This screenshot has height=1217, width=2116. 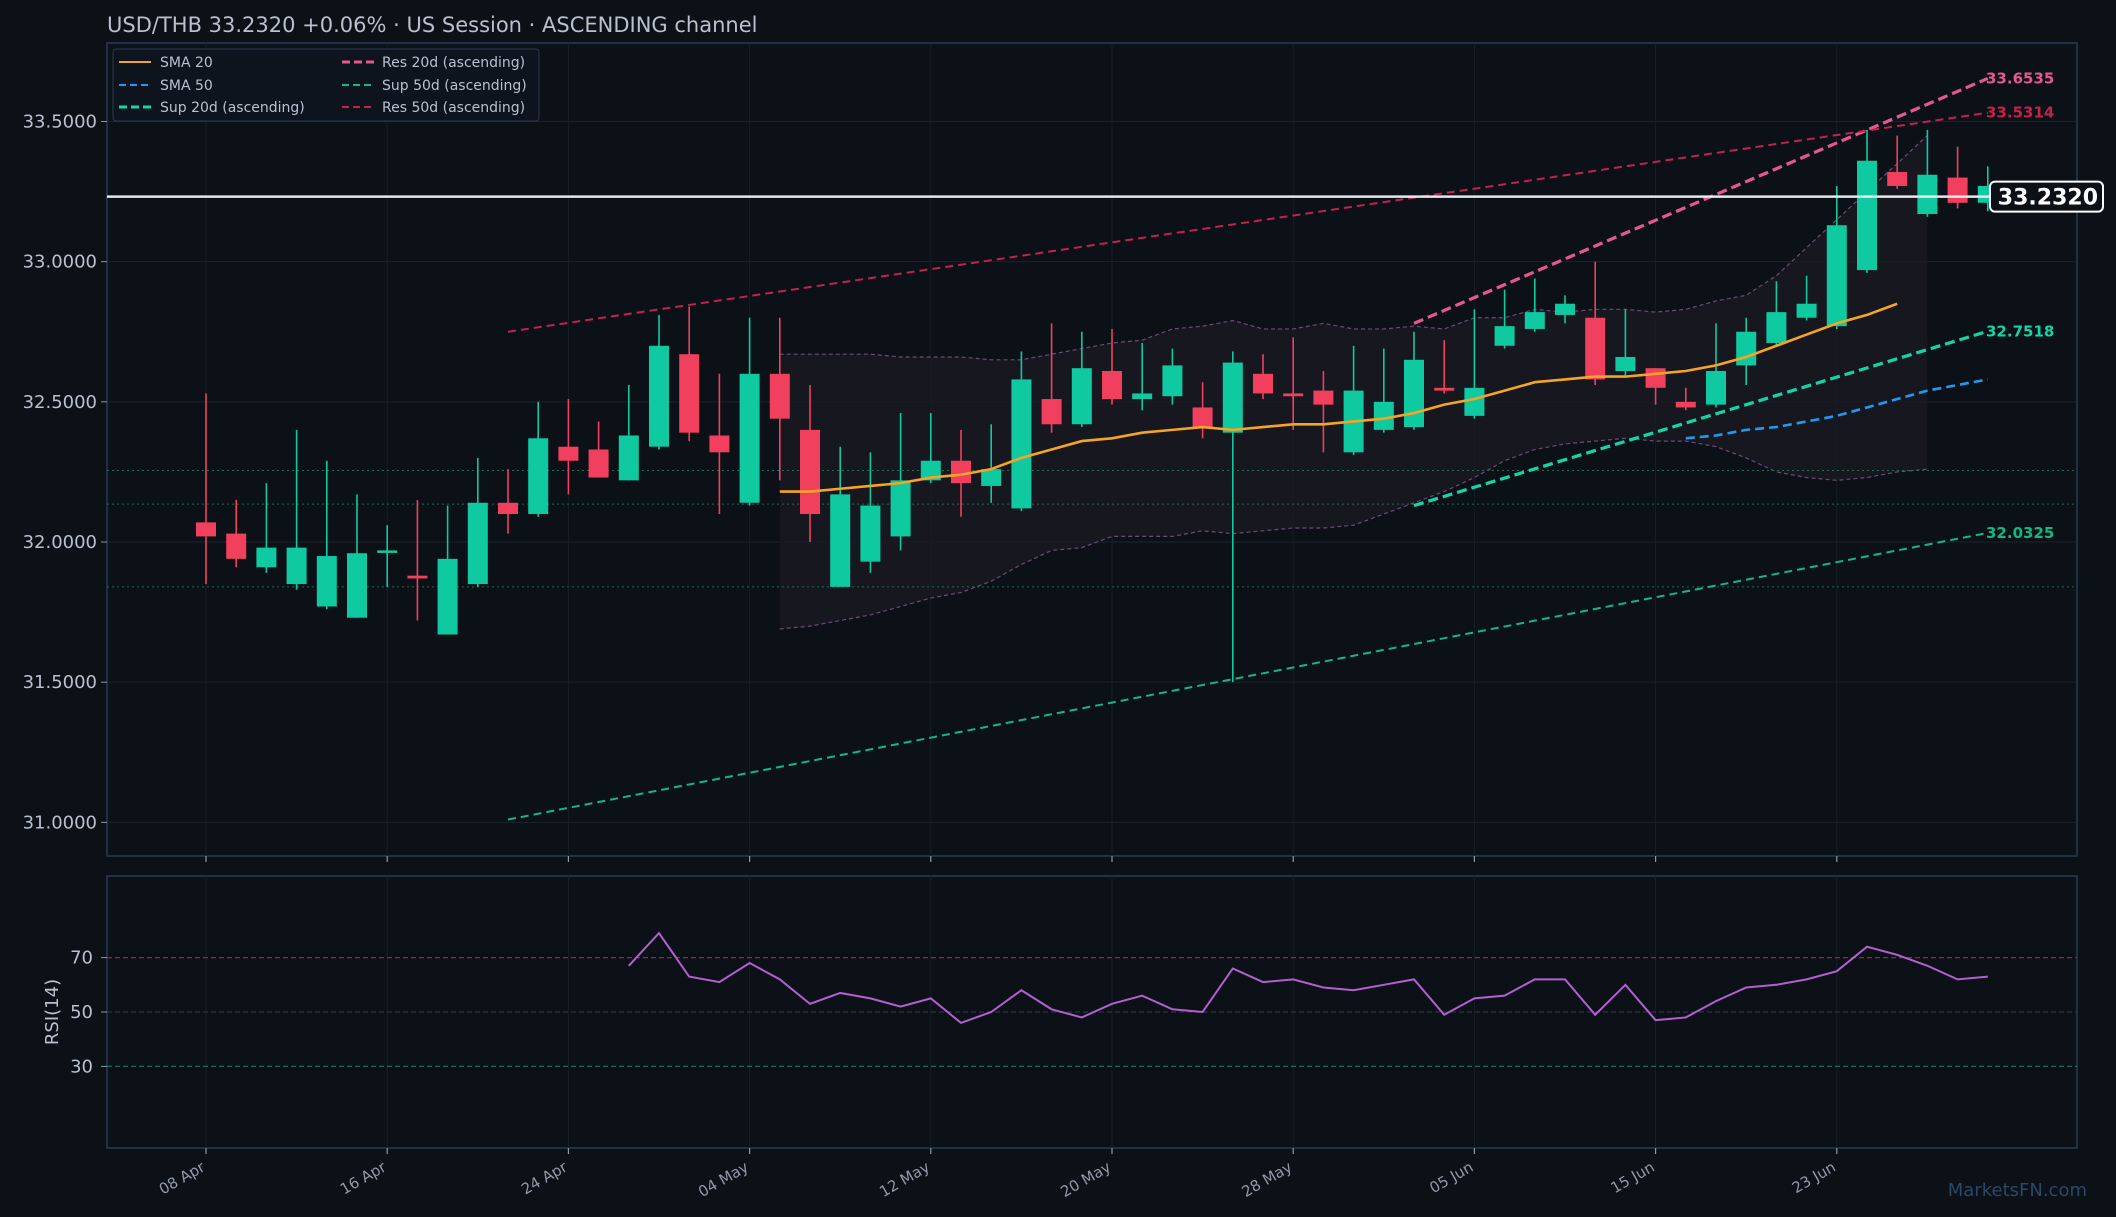 What do you see at coordinates (81, 958) in the screenshot?
I see `rsi-tick-label: 70` at bounding box center [81, 958].